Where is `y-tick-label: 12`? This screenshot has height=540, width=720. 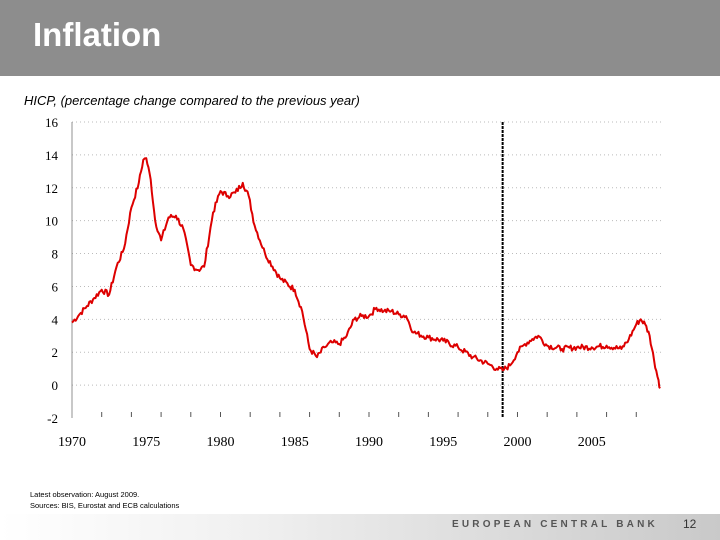 y-tick-label: 12 is located at coordinates (51, 188).